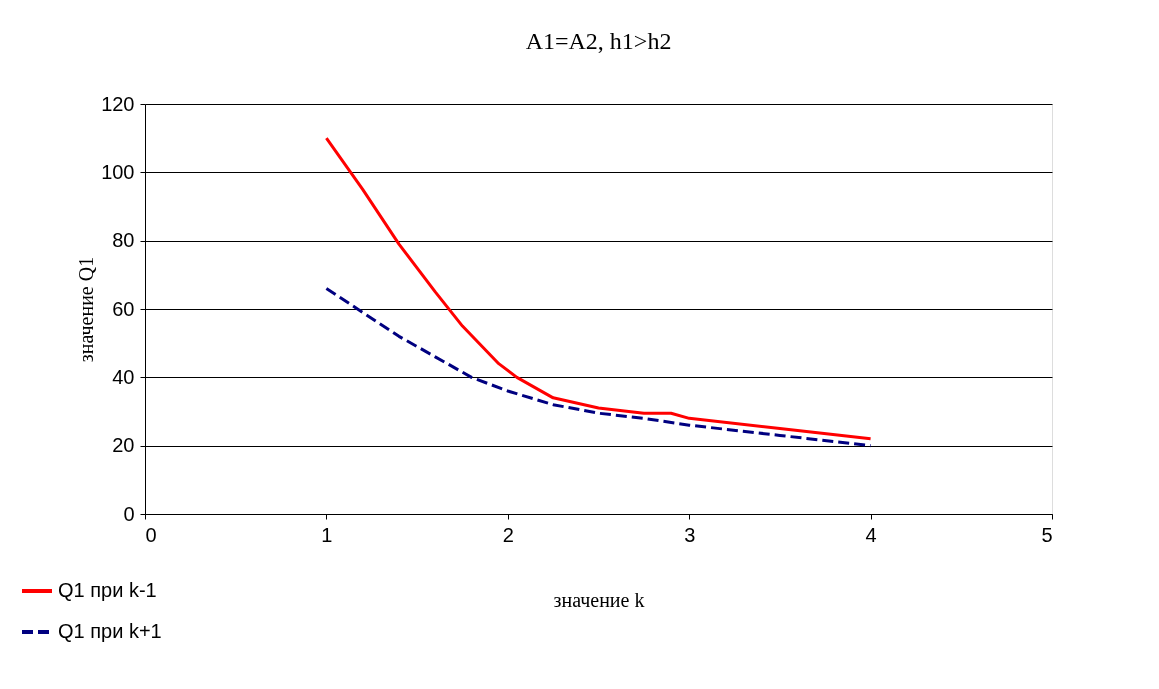 The height and width of the screenshot is (689, 1159). Describe the element at coordinates (690, 534) in the screenshot. I see `x-tick-label: 3` at that location.